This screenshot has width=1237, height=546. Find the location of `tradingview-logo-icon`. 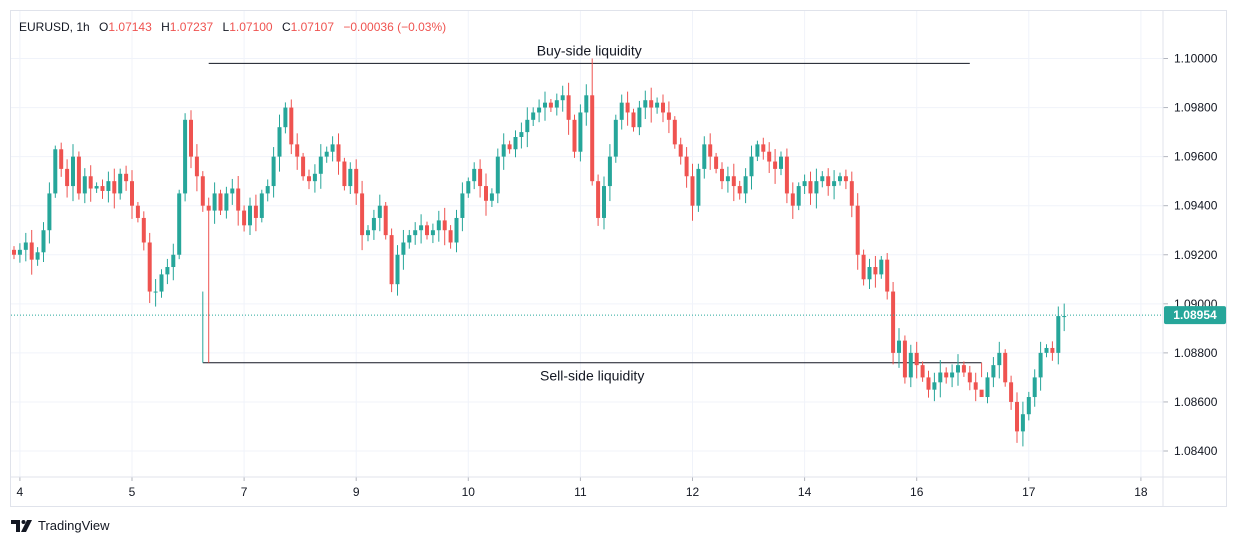

tradingview-logo-icon is located at coordinates (22, 525).